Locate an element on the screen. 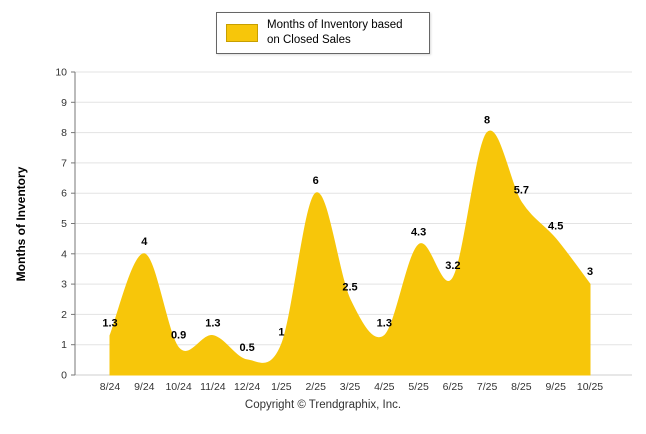 Image resolution: width=646 pixels, height=434 pixels. legend-swatch-icon is located at coordinates (242, 32).